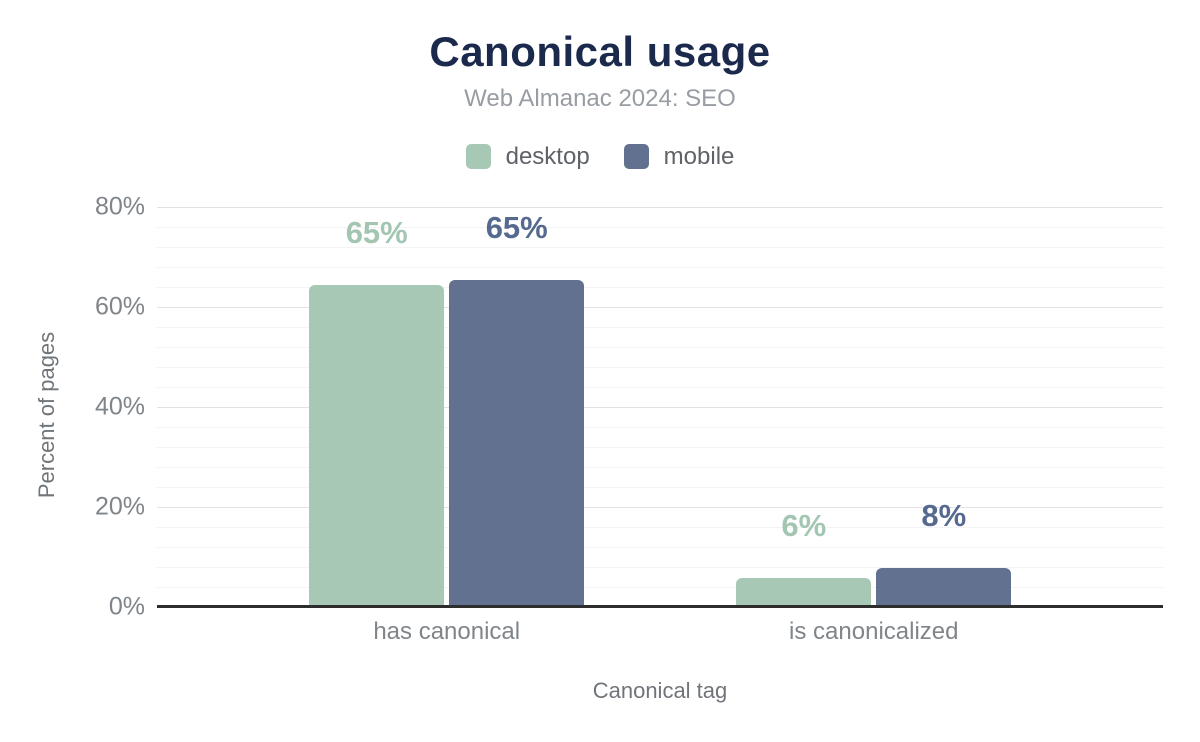 The width and height of the screenshot is (1200, 742). Describe the element at coordinates (874, 631) in the screenshot. I see `x-axis-category-label: is canonicalized` at that location.